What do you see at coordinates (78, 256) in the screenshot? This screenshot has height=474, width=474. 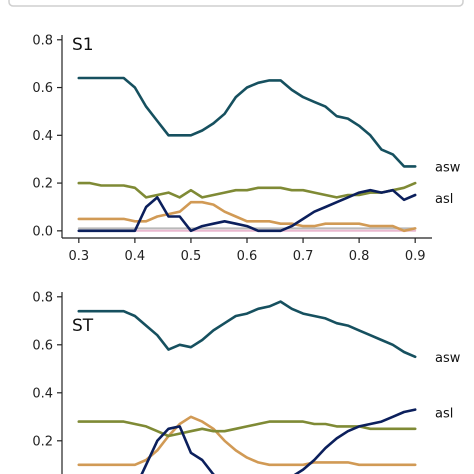 I see `x-tick-label: 0.3` at bounding box center [78, 256].